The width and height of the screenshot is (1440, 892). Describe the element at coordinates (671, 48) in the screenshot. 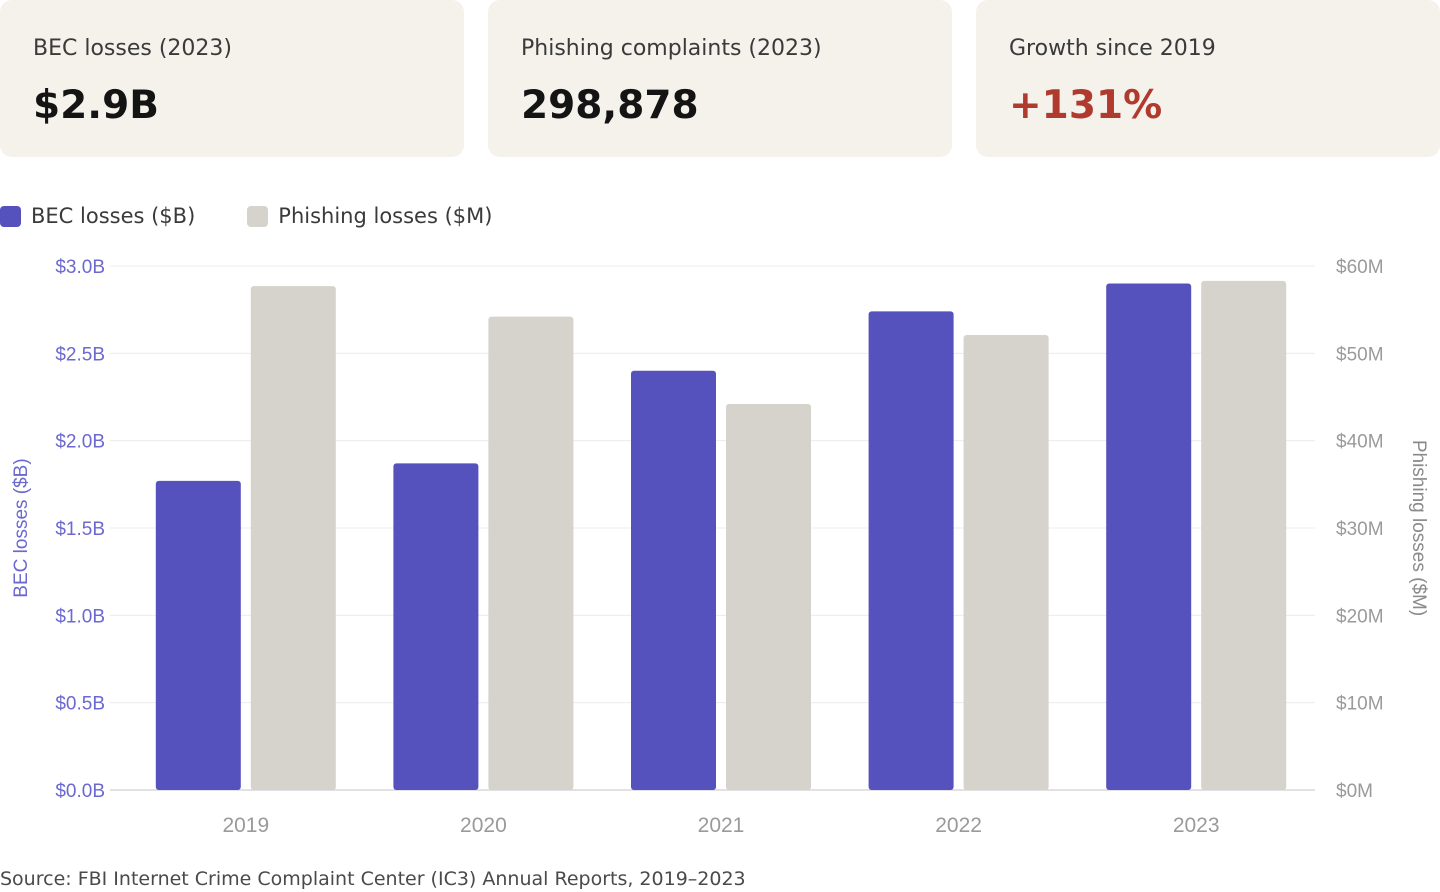

I see `kpi-label: Phishing complaints (2023)` at that location.